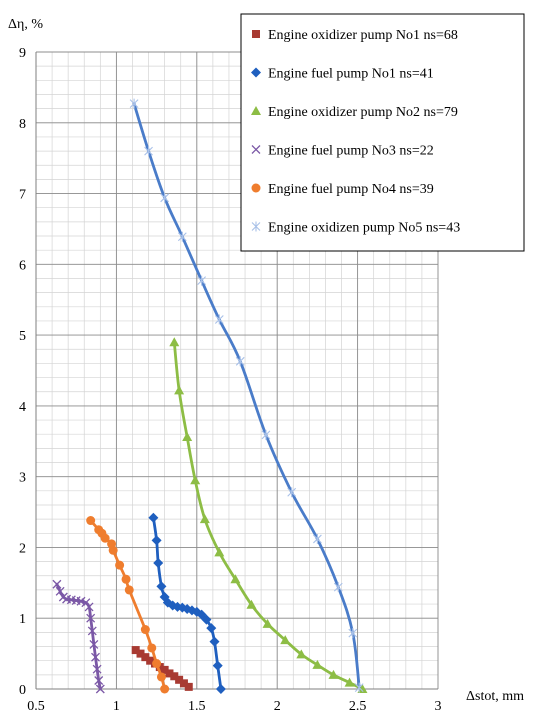 The height and width of the screenshot is (713, 536). Describe the element at coordinates (116, 706) in the screenshot. I see `x-tick-label: 1` at that location.